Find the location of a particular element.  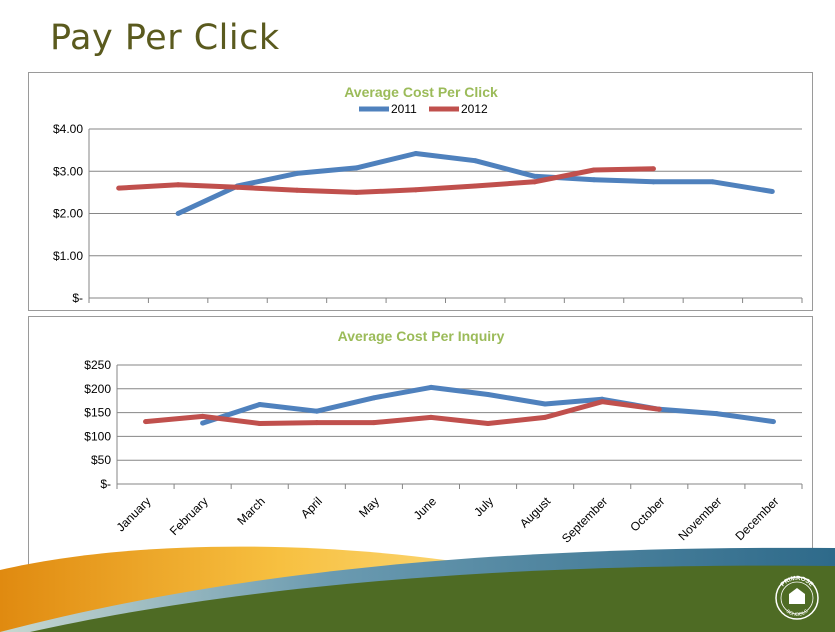

legend-label-2011: 2011 is located at coordinates (404, 109).